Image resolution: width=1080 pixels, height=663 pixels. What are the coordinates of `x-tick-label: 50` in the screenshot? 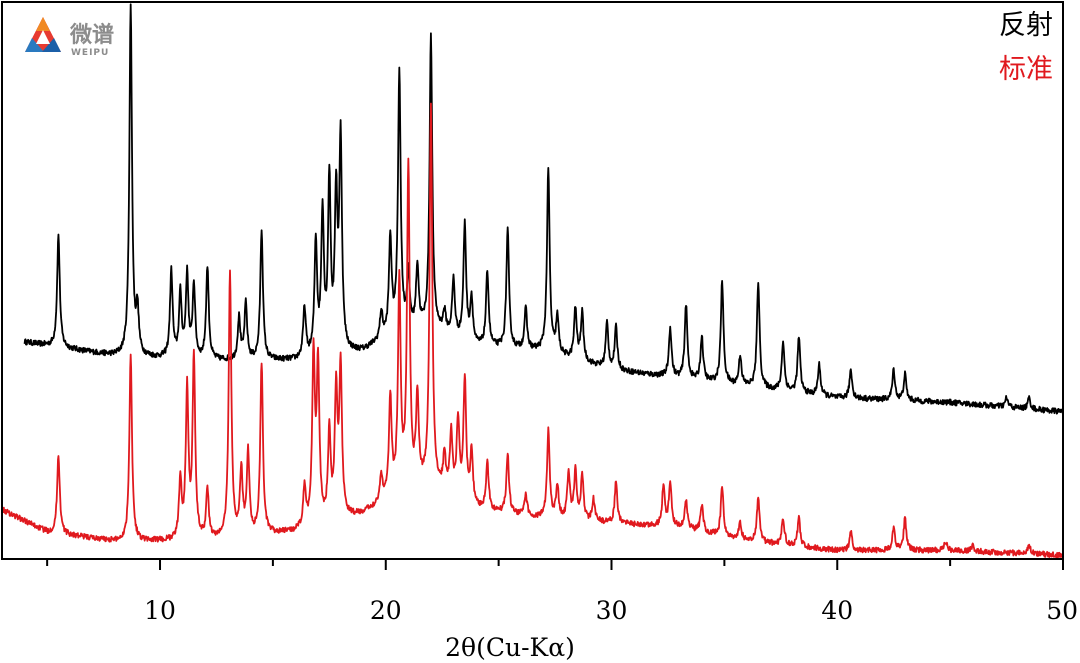 It's located at (1062, 610).